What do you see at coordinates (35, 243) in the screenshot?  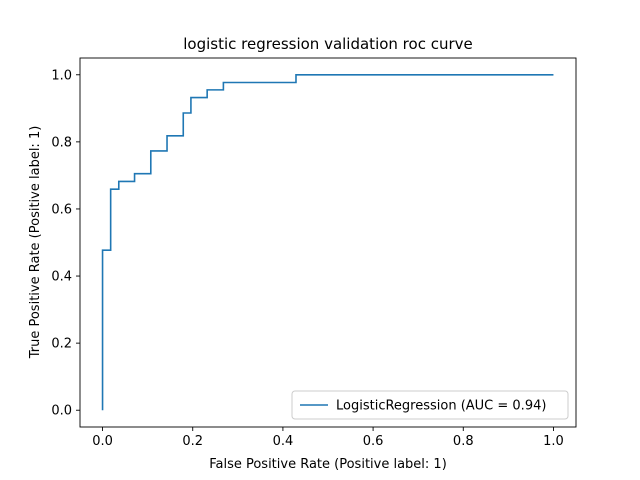 I see `y-axis-label: True Positive Rate (Positive label: 1)` at bounding box center [35, 243].